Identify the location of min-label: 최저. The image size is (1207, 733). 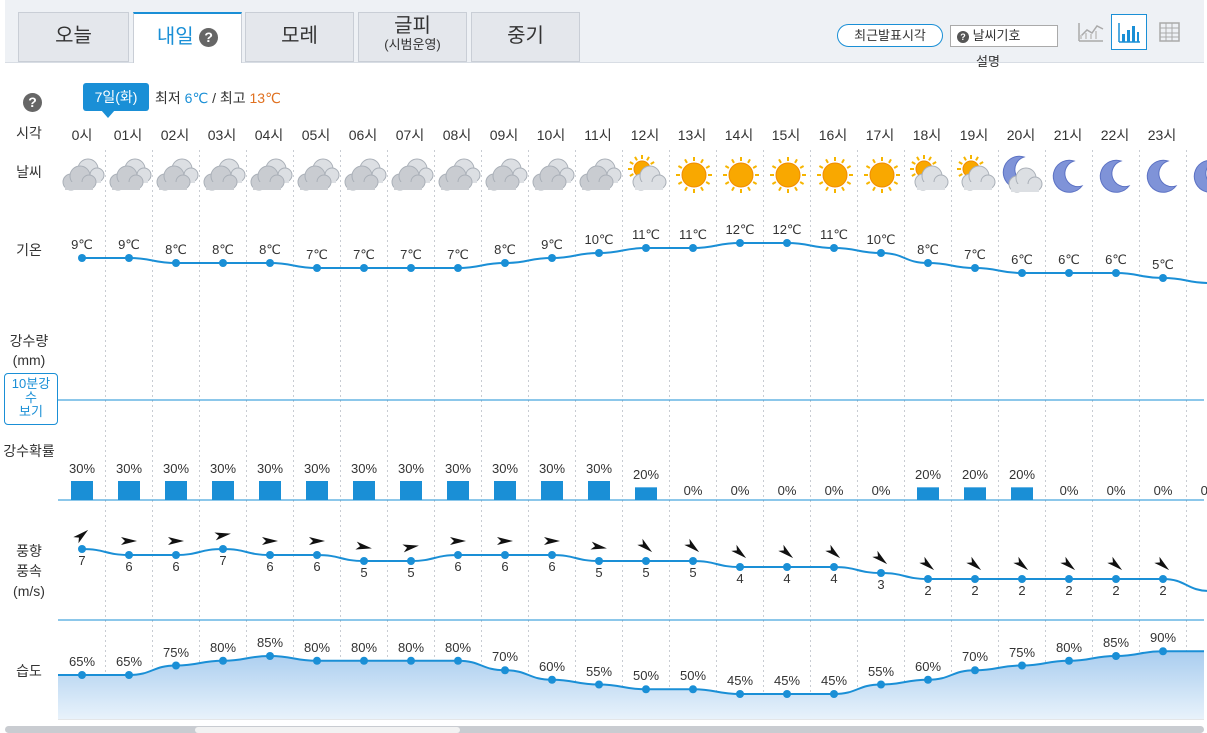
(168, 98).